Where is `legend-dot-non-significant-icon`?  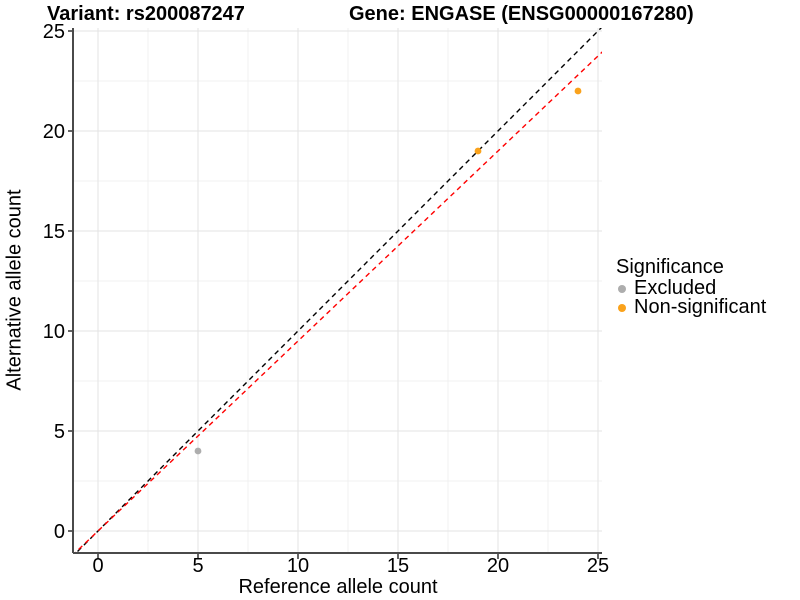 legend-dot-non-significant-icon is located at coordinates (622, 307).